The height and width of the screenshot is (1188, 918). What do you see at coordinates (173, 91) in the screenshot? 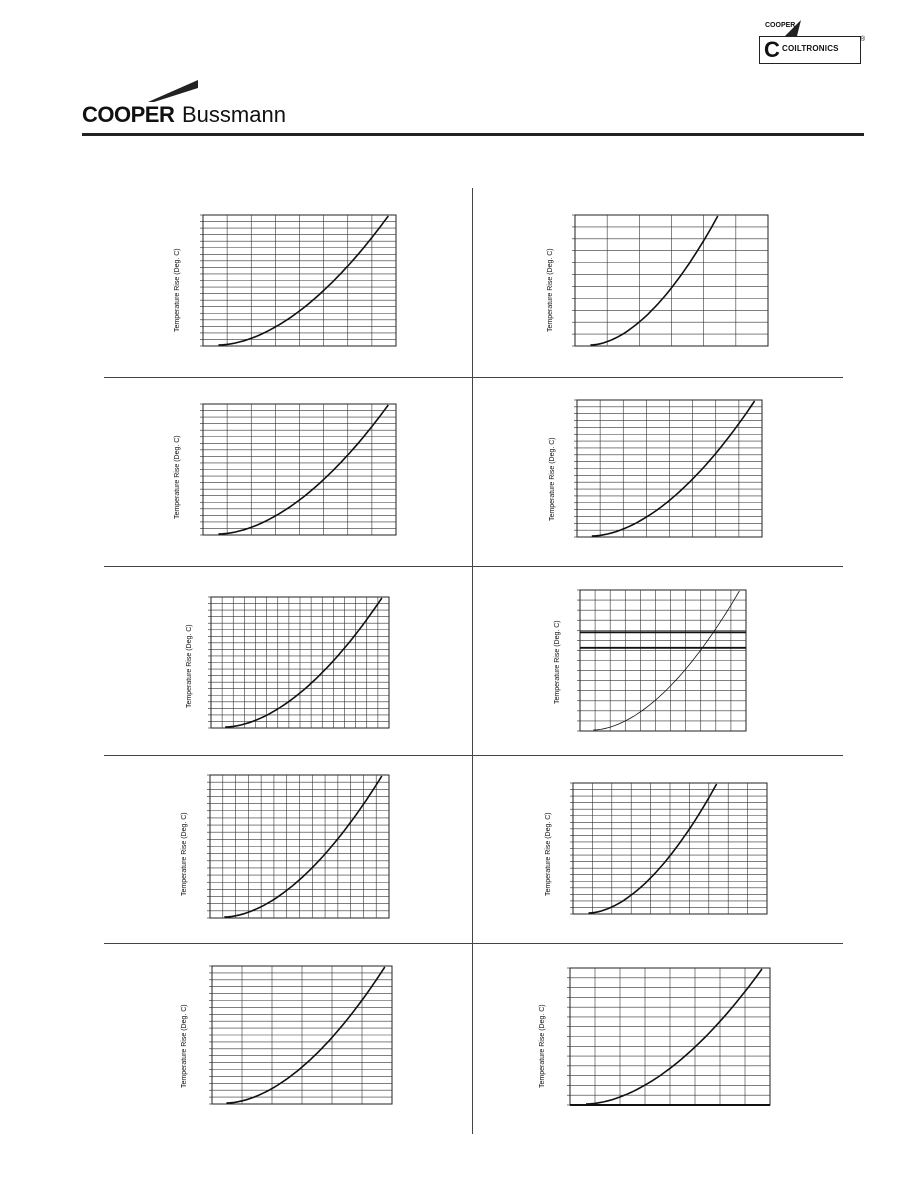
I see `swoosh-icon` at bounding box center [173, 91].